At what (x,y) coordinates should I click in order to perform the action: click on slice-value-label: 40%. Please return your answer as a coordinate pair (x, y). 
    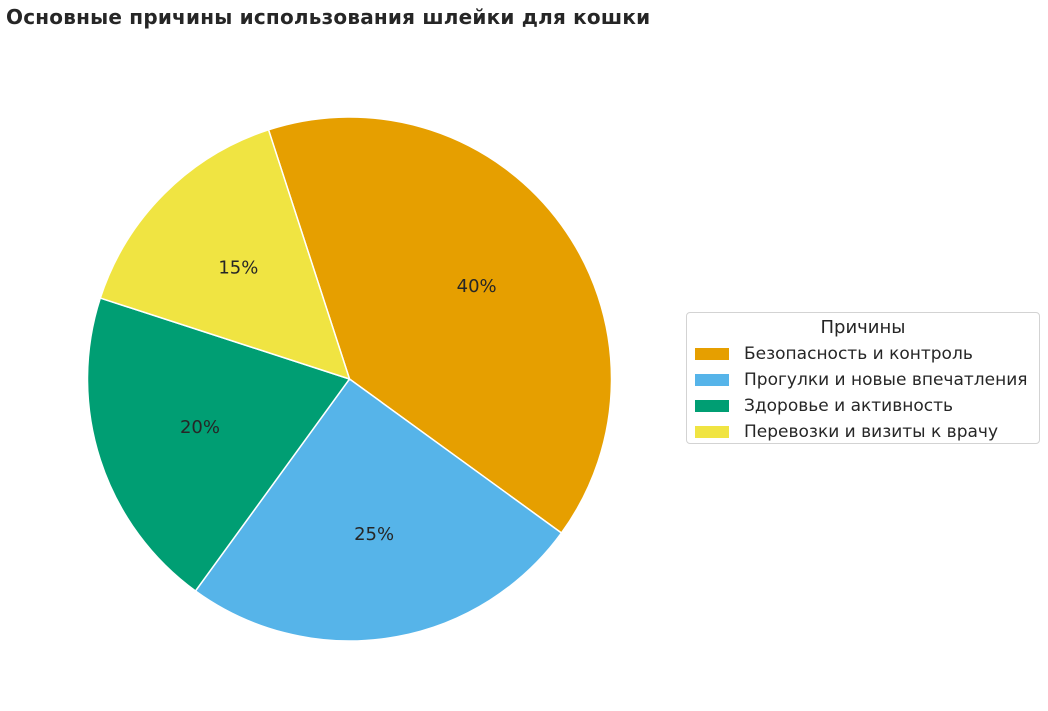
    Looking at the image, I should click on (477, 286).